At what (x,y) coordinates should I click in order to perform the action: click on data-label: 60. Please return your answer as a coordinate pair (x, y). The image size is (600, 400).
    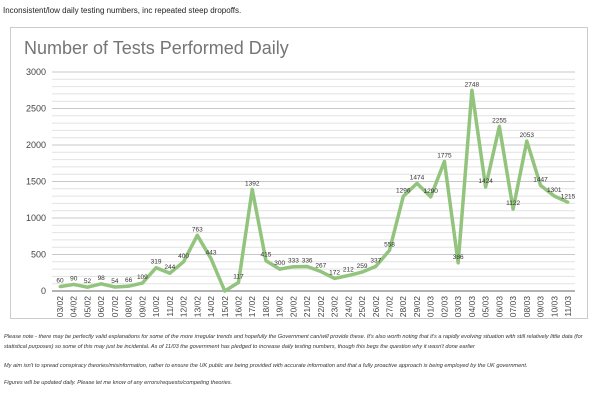
    Looking at the image, I should click on (60, 281).